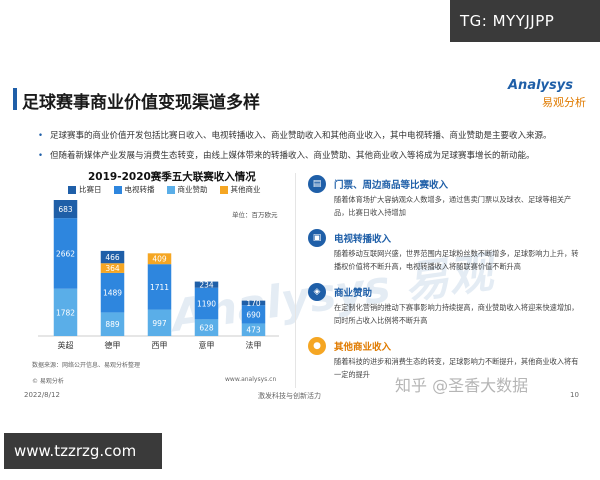  I want to click on data-label: 170, so click(253, 303).